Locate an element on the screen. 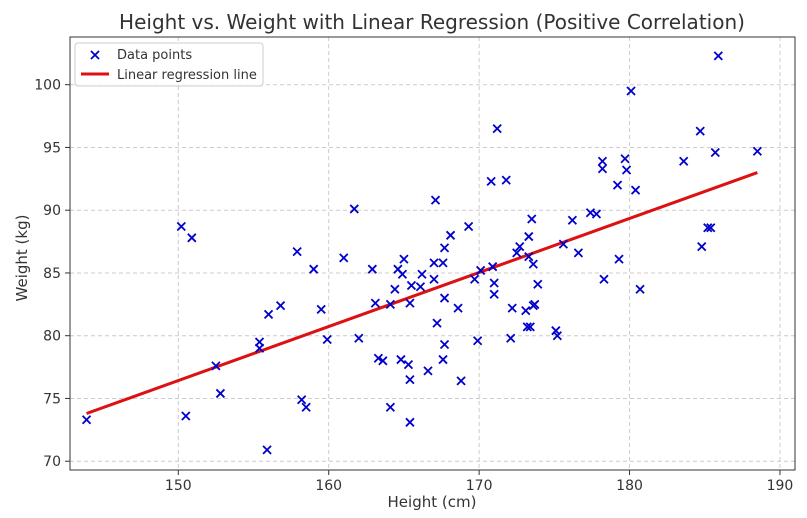 The height and width of the screenshot is (518, 807). x-tick-label: 150 is located at coordinates (178, 486).